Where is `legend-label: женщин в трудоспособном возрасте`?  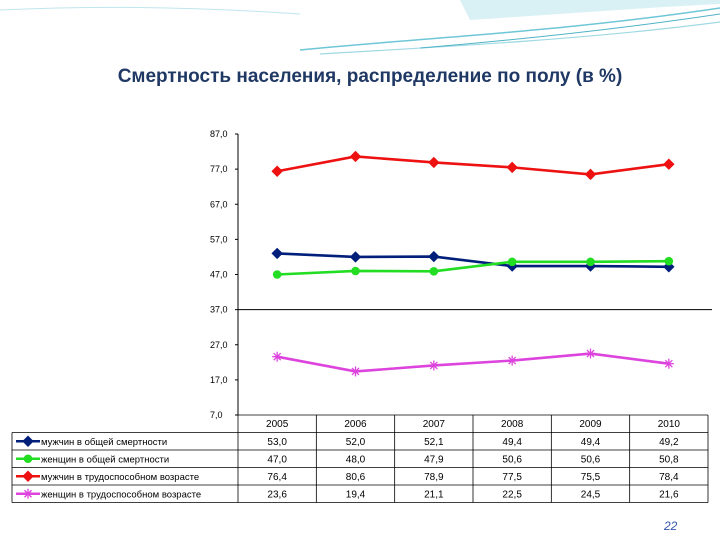
legend-label: женщин в трудоспособном возрасте is located at coordinates (121, 494).